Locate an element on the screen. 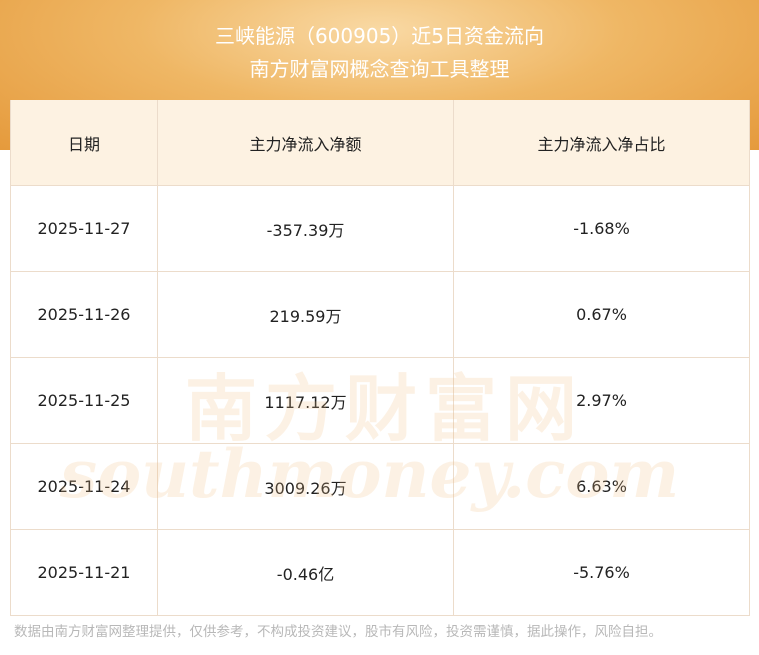  table-cell: 6.63% is located at coordinates (601, 486).